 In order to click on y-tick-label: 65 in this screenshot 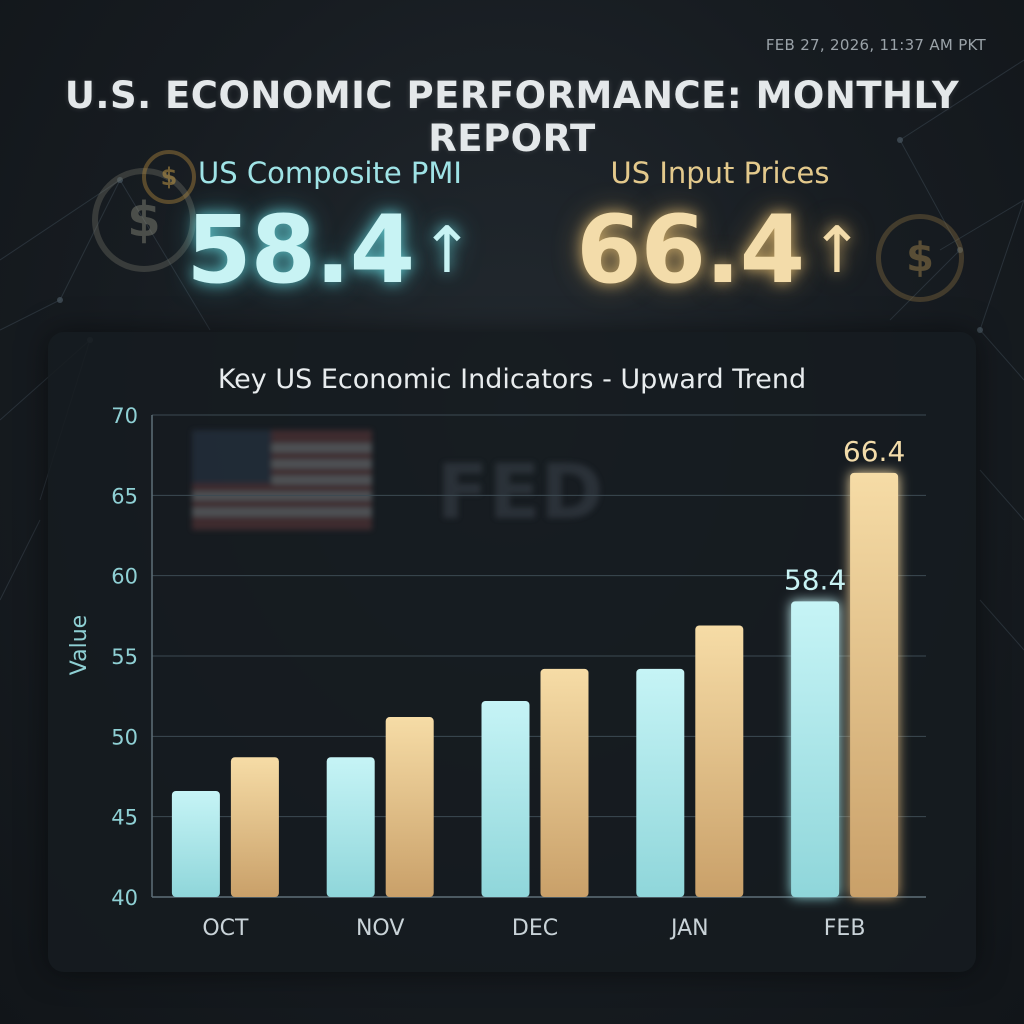, I will do `click(124, 496)`.